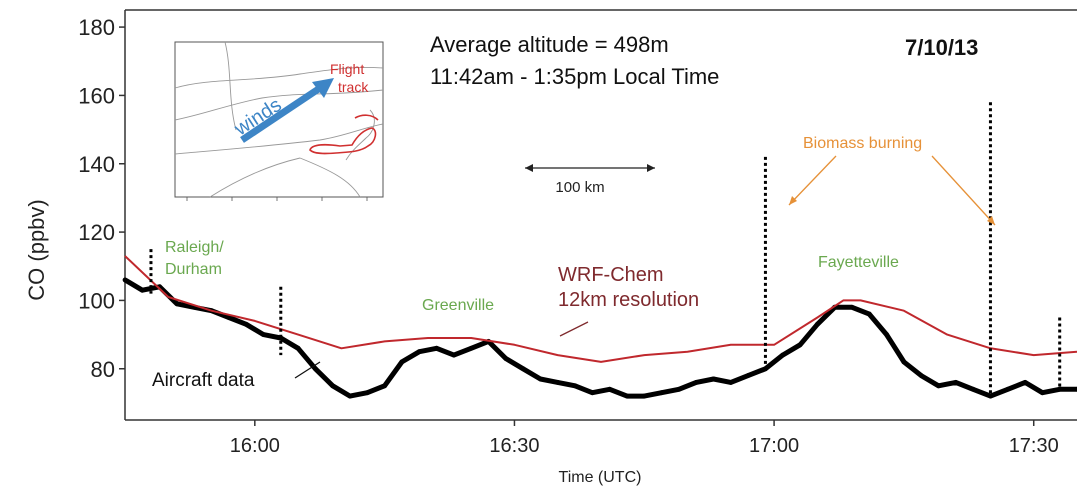  I want to click on inset-map-ticks, so click(277, 199).